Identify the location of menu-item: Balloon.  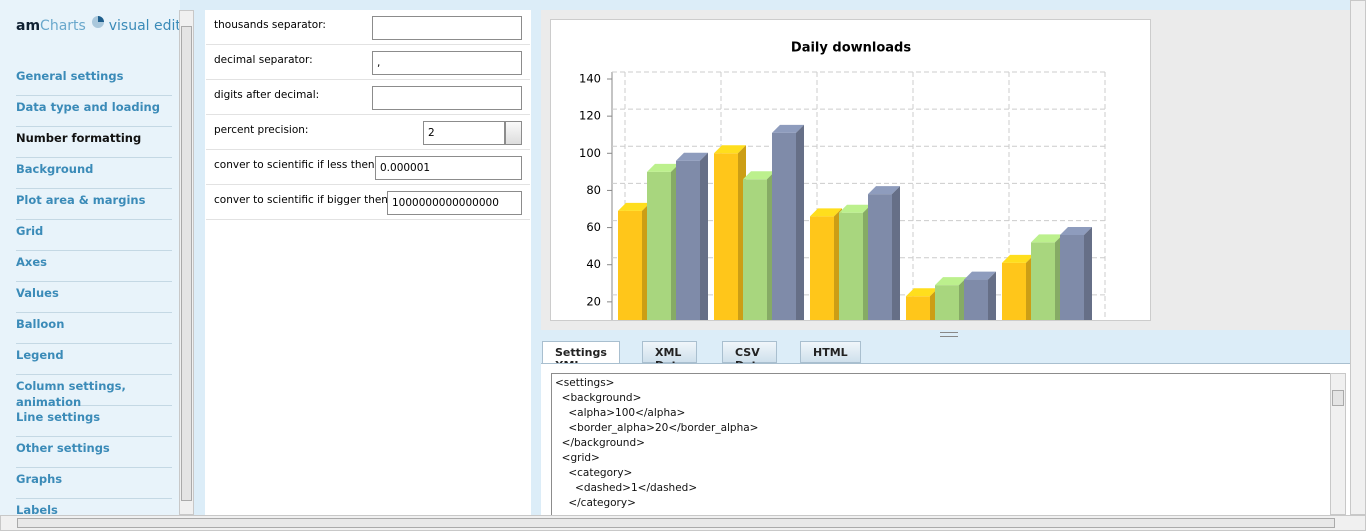
(94, 328).